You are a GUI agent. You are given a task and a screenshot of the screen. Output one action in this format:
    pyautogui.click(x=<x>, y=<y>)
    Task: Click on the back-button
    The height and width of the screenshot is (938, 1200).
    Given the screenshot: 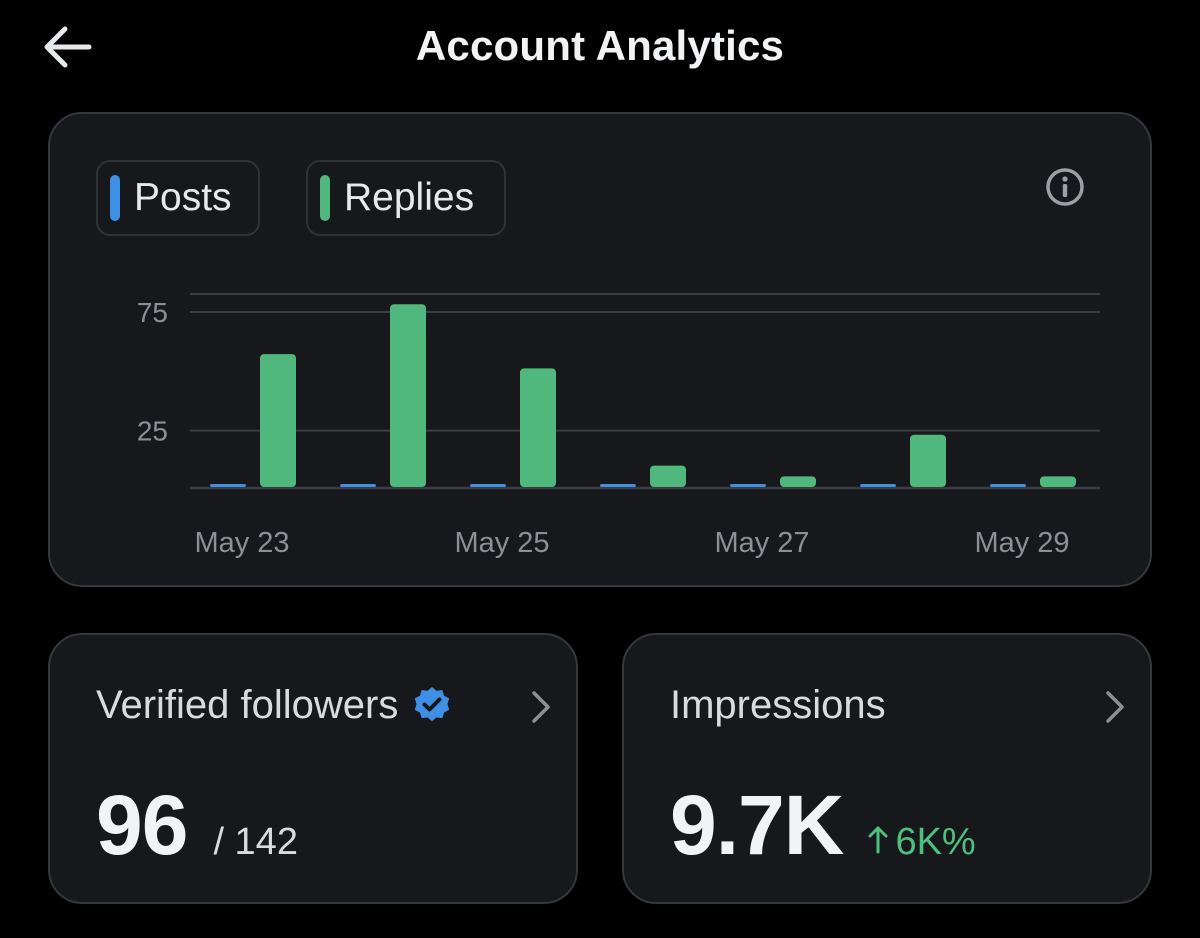 What is the action you would take?
    pyautogui.click(x=67, y=47)
    